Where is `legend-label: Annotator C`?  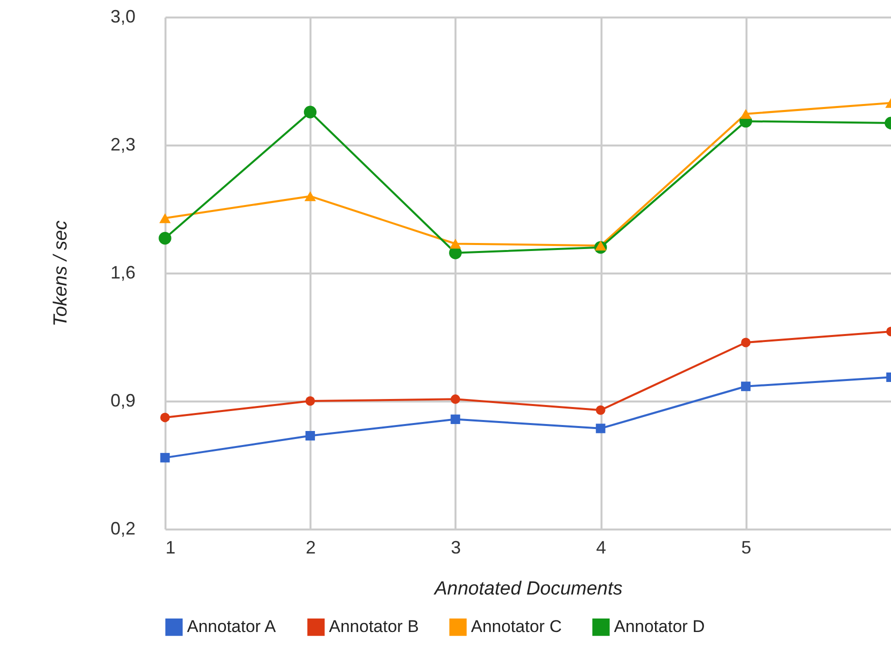
legend-label: Annotator C is located at coordinates (516, 626).